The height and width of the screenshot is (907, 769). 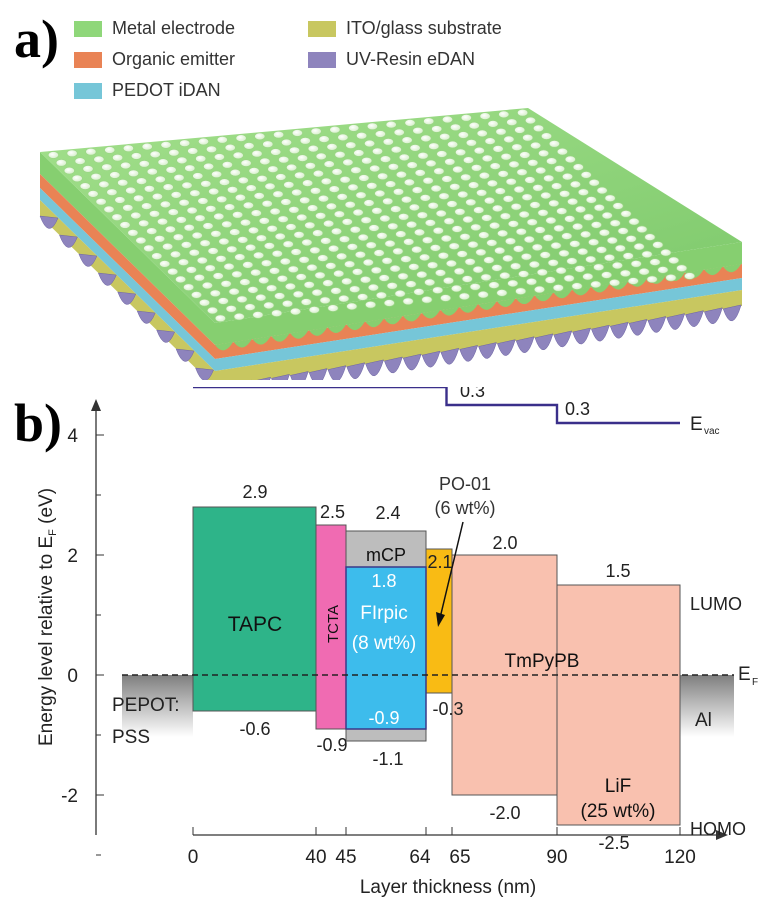 What do you see at coordinates (464, 508) in the screenshot?
I see `layer-name: (6 wt%)` at bounding box center [464, 508].